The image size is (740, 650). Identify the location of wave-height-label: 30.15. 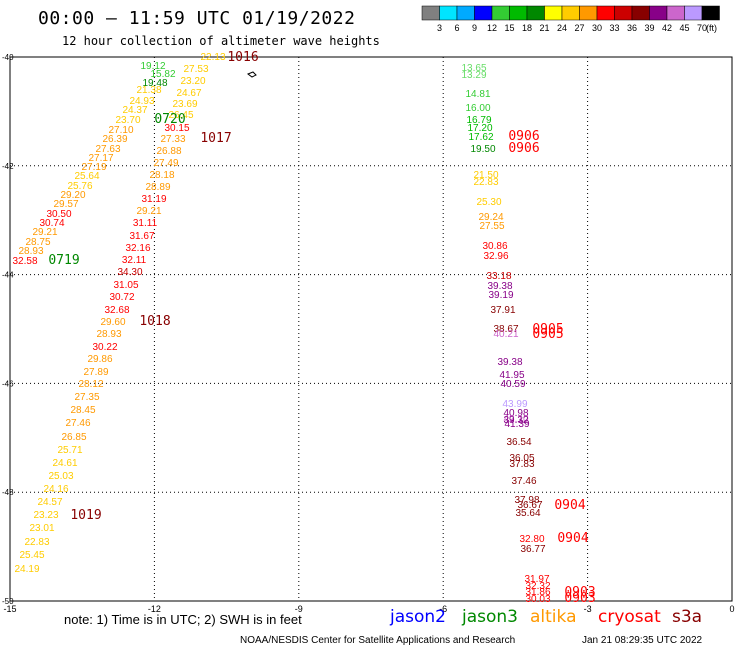
(176, 128).